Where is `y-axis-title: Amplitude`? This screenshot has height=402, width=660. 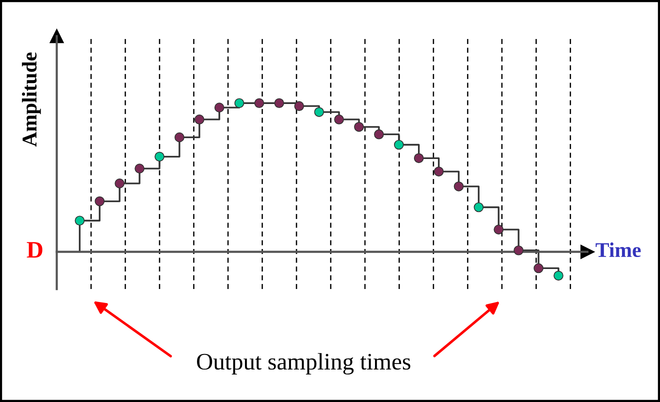
y-axis-title: Amplitude is located at coordinates (31, 99).